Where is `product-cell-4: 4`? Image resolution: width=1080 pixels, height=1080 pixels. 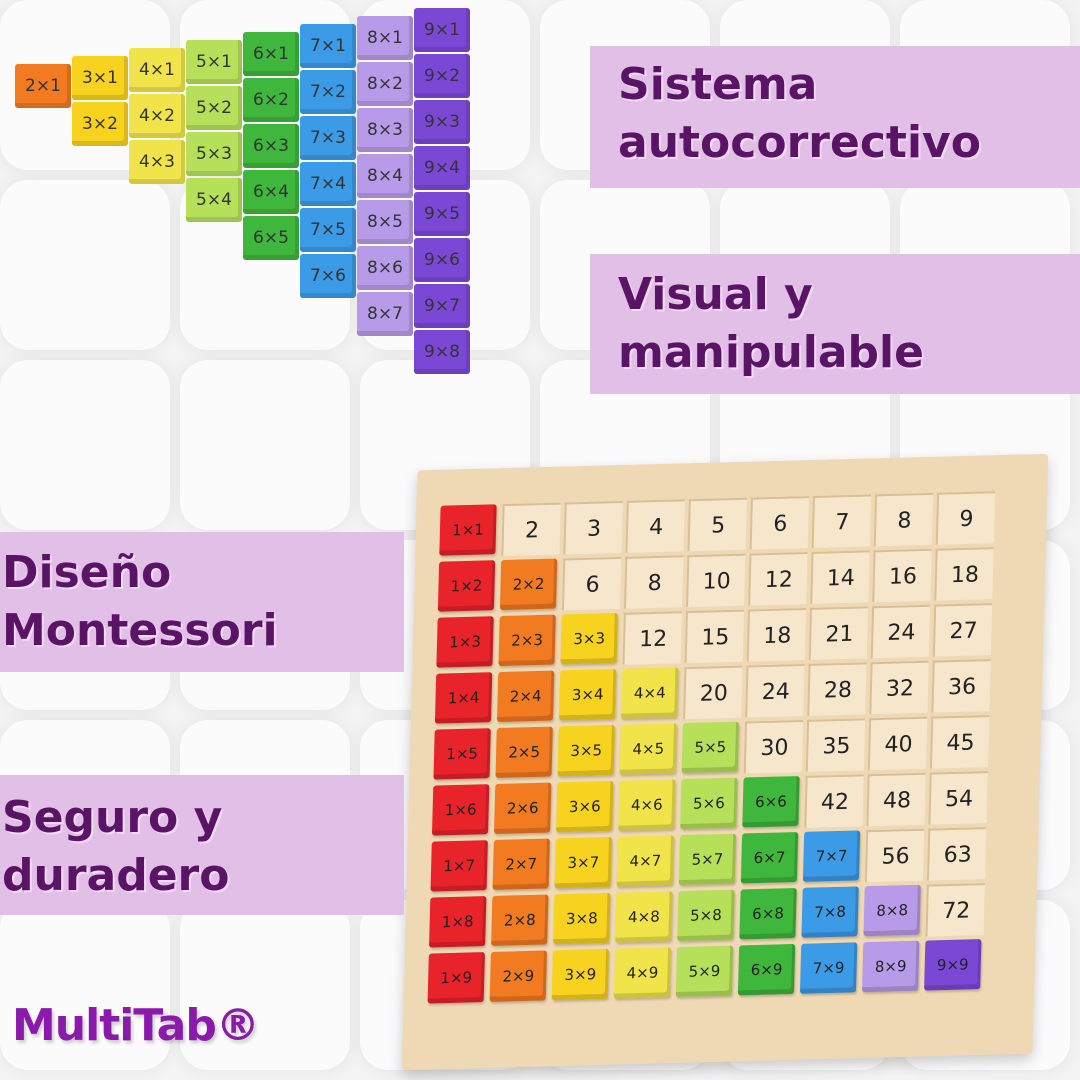
product-cell-4: 4 is located at coordinates (655, 526).